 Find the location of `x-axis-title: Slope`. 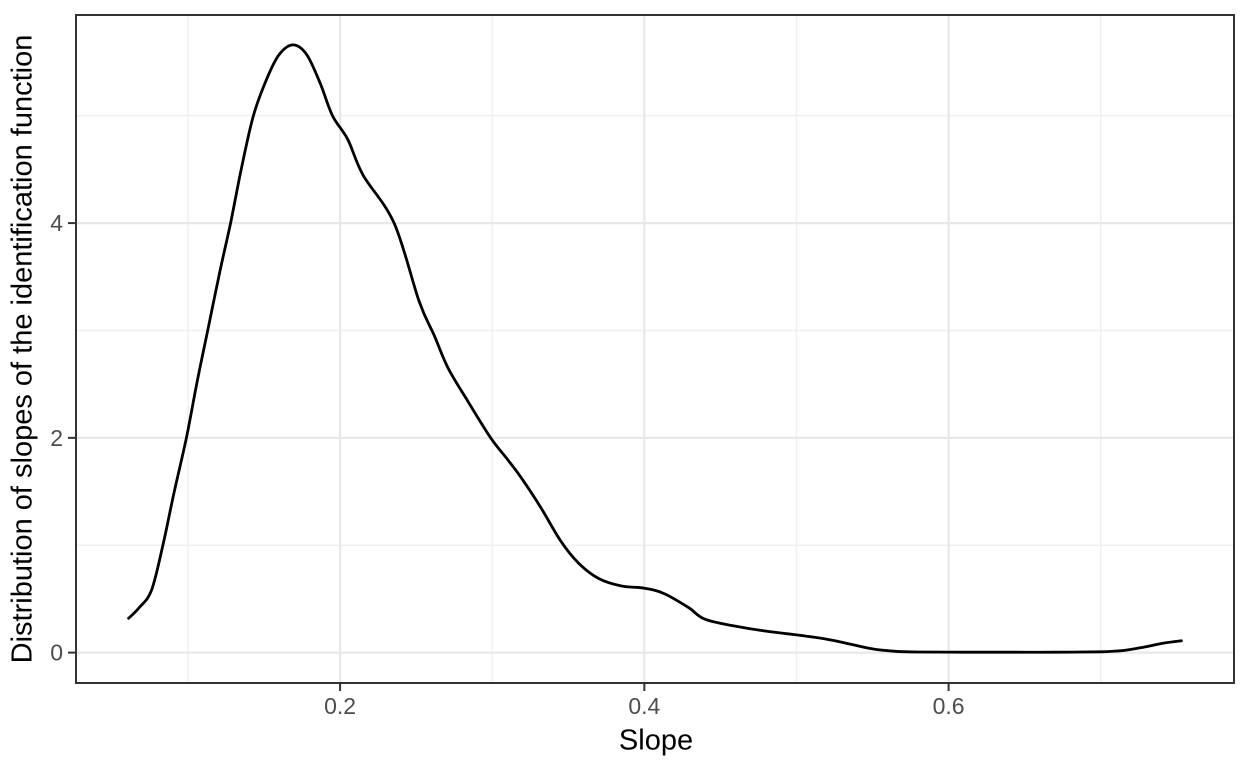

x-axis-title: Slope is located at coordinates (656, 740).